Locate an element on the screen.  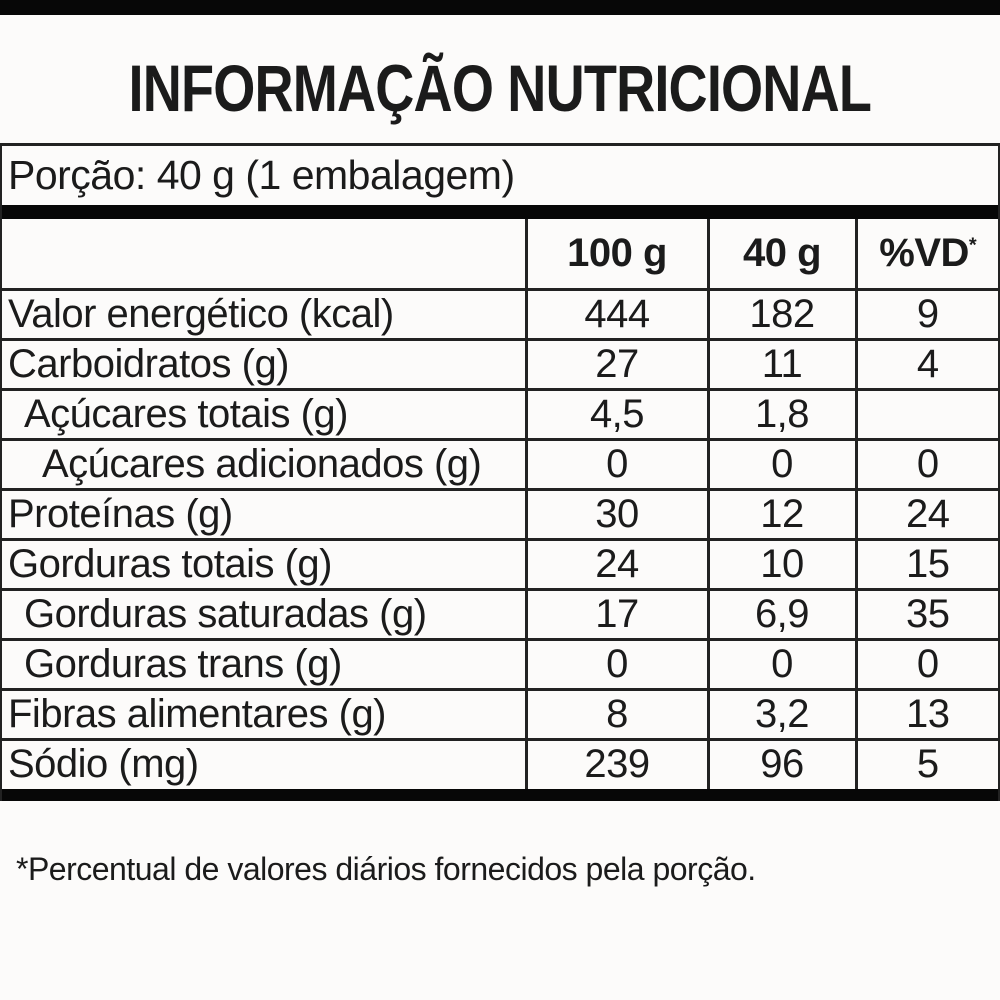
value-100g: 27 is located at coordinates (616, 365).